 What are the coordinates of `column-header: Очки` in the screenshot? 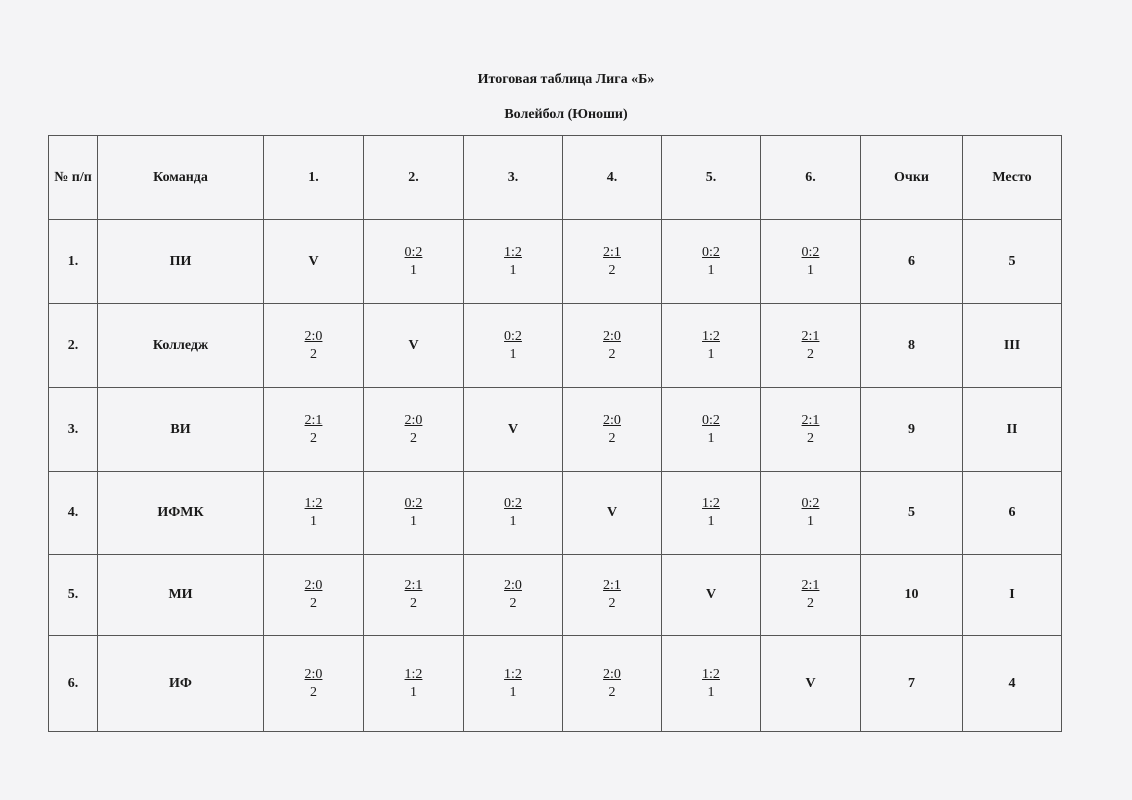 It's located at (911, 177).